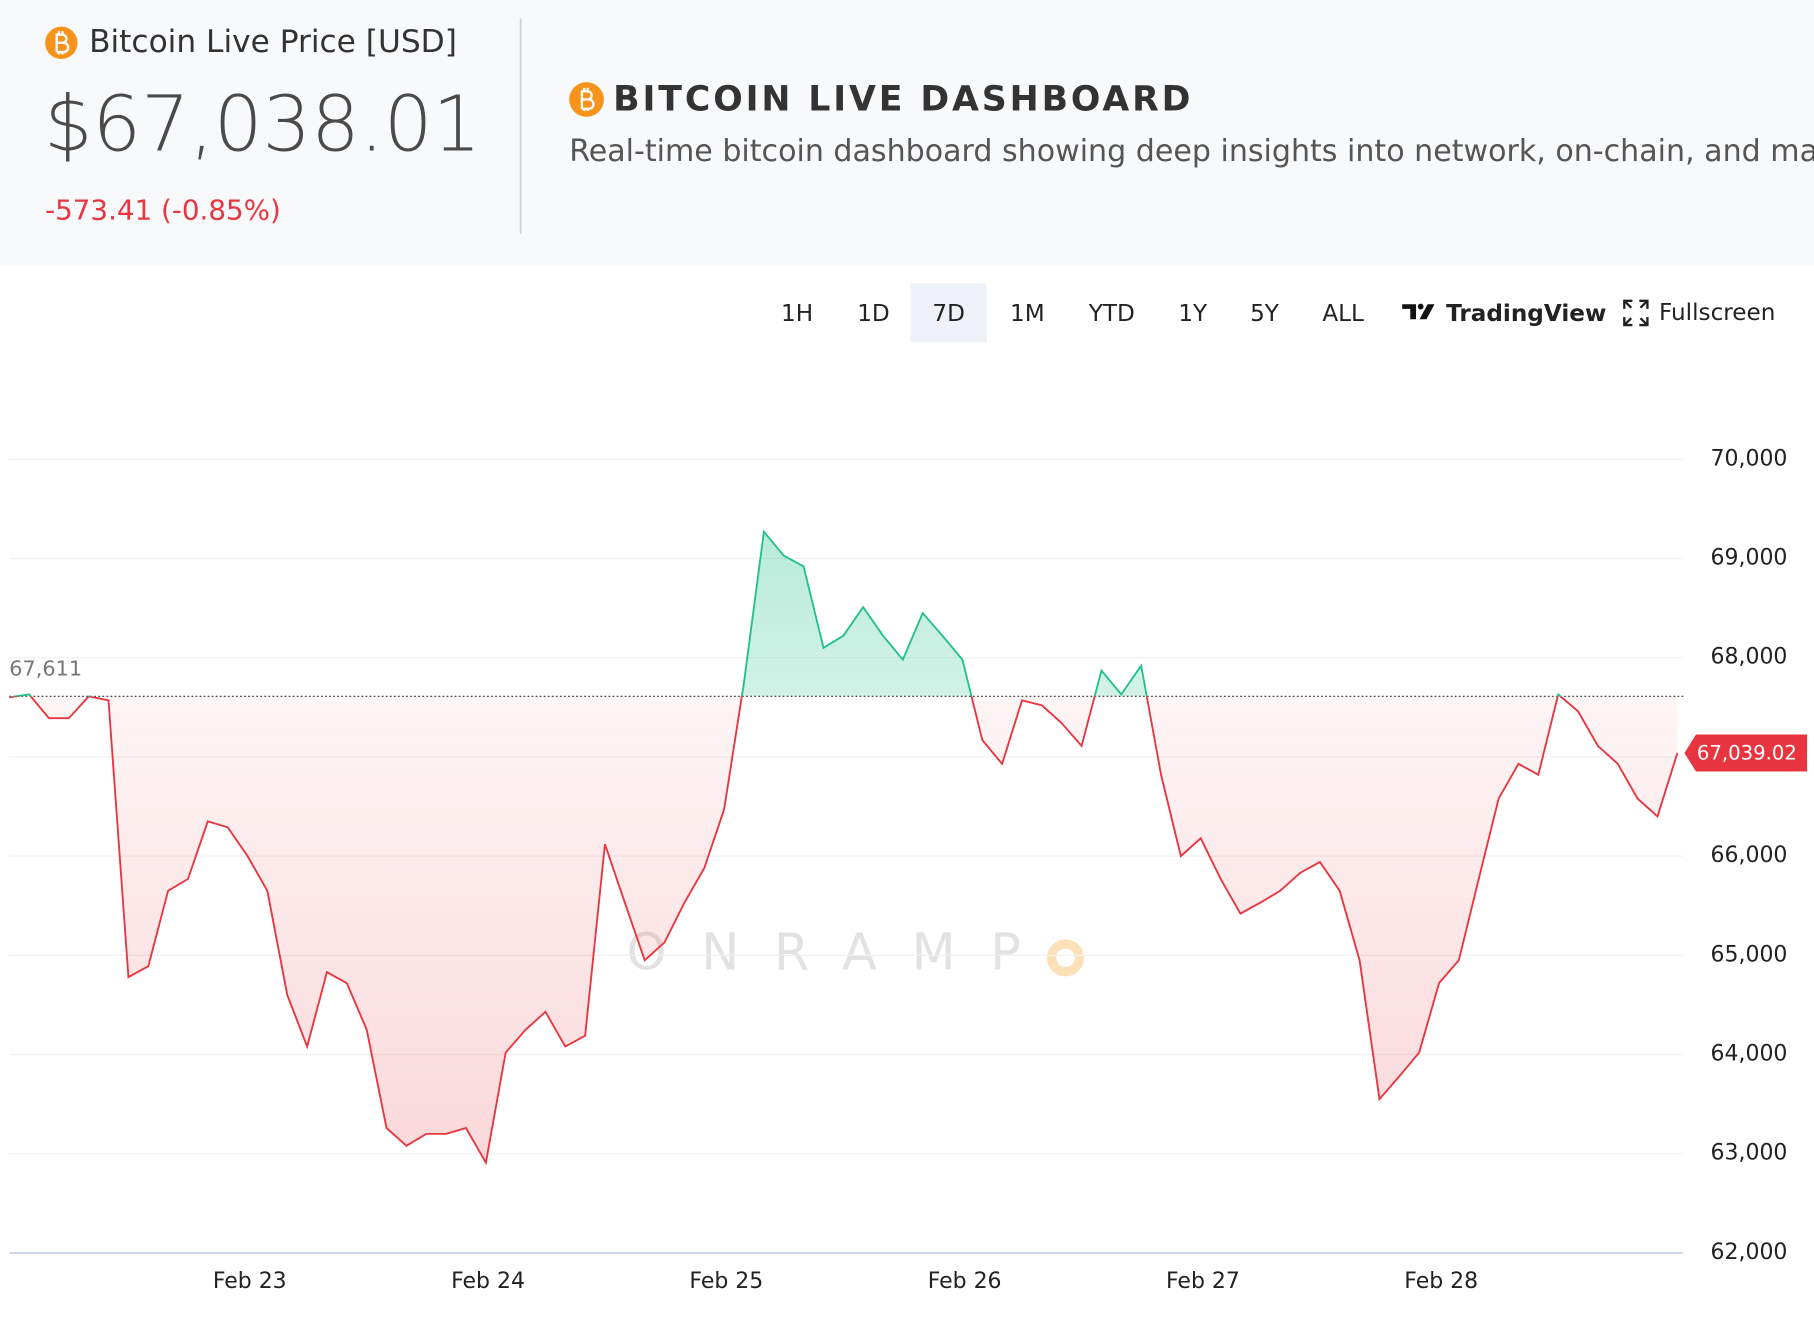 This screenshot has height=1320, width=1814. Describe the element at coordinates (1203, 1281) in the screenshot. I see `x-tick-label: Feb 27` at that location.